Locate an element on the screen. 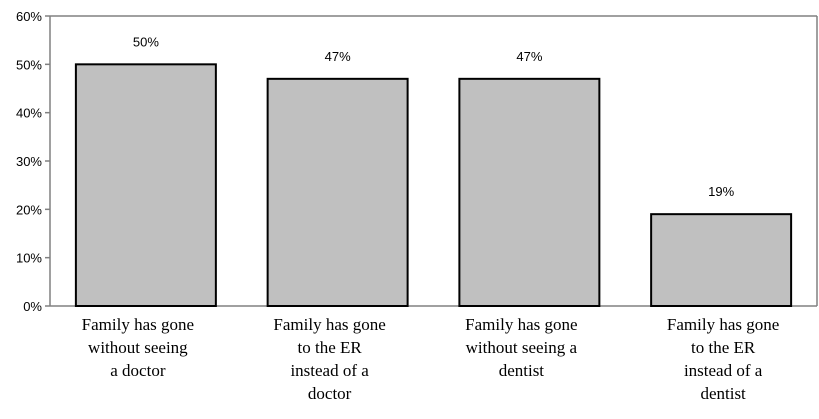 The width and height of the screenshot is (819, 419). data-label: 19% is located at coordinates (721, 191).